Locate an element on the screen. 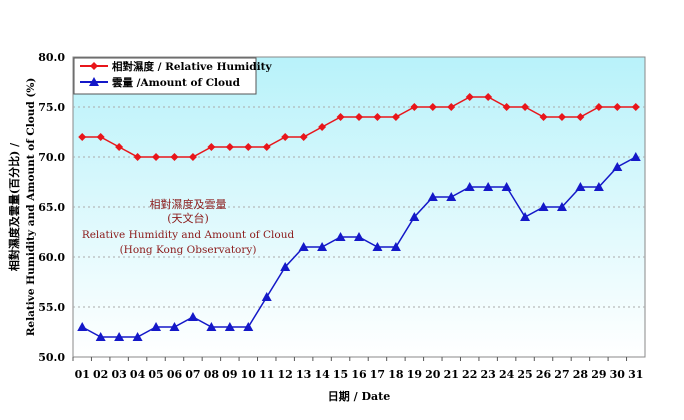 The width and height of the screenshot is (684, 420). x-tick-label: 04 is located at coordinates (138, 374).